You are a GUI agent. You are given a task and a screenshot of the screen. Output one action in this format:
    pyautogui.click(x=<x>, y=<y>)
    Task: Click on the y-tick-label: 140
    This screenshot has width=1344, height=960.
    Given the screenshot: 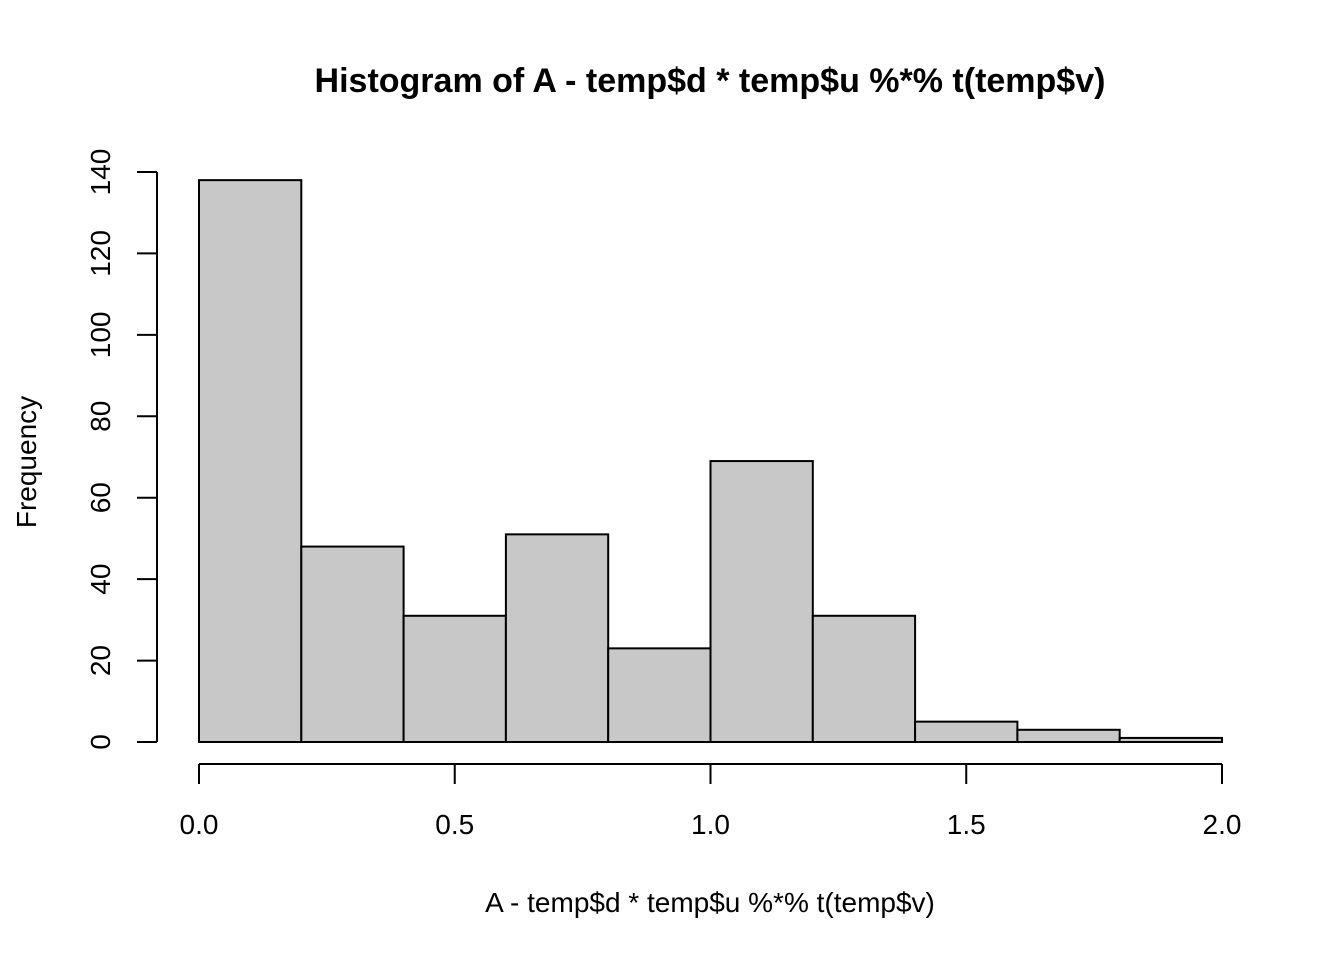 What is the action you would take?
    pyautogui.click(x=100, y=172)
    